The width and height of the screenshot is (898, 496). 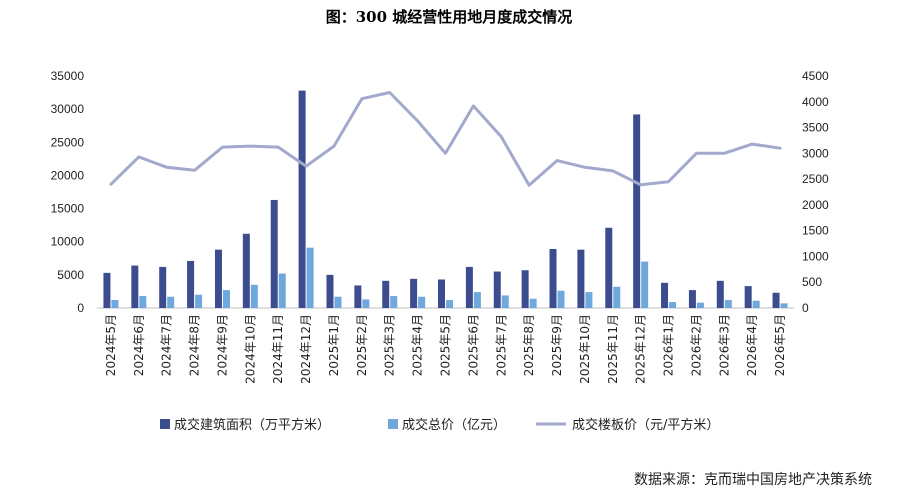 What do you see at coordinates (669, 345) in the screenshot?
I see `x-tick-label: 2026年1月` at bounding box center [669, 345].